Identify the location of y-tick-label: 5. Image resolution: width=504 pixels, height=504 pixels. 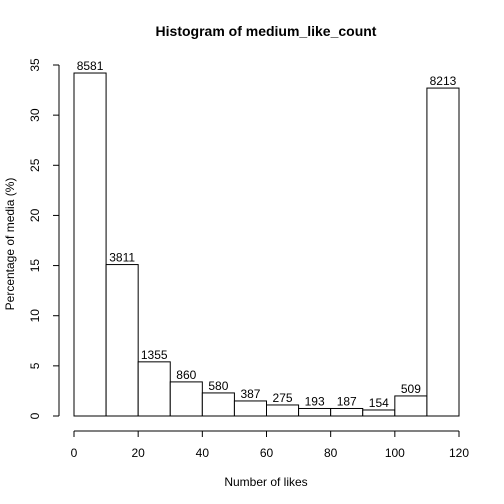
(35, 365).